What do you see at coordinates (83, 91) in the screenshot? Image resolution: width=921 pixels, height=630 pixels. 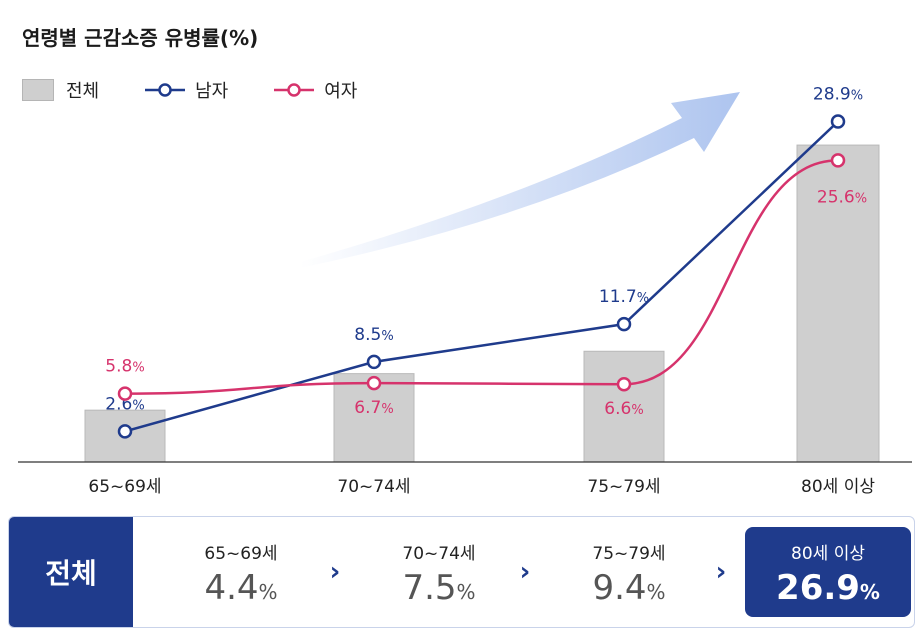 I see `legend-label-total: 전체` at bounding box center [83, 91].